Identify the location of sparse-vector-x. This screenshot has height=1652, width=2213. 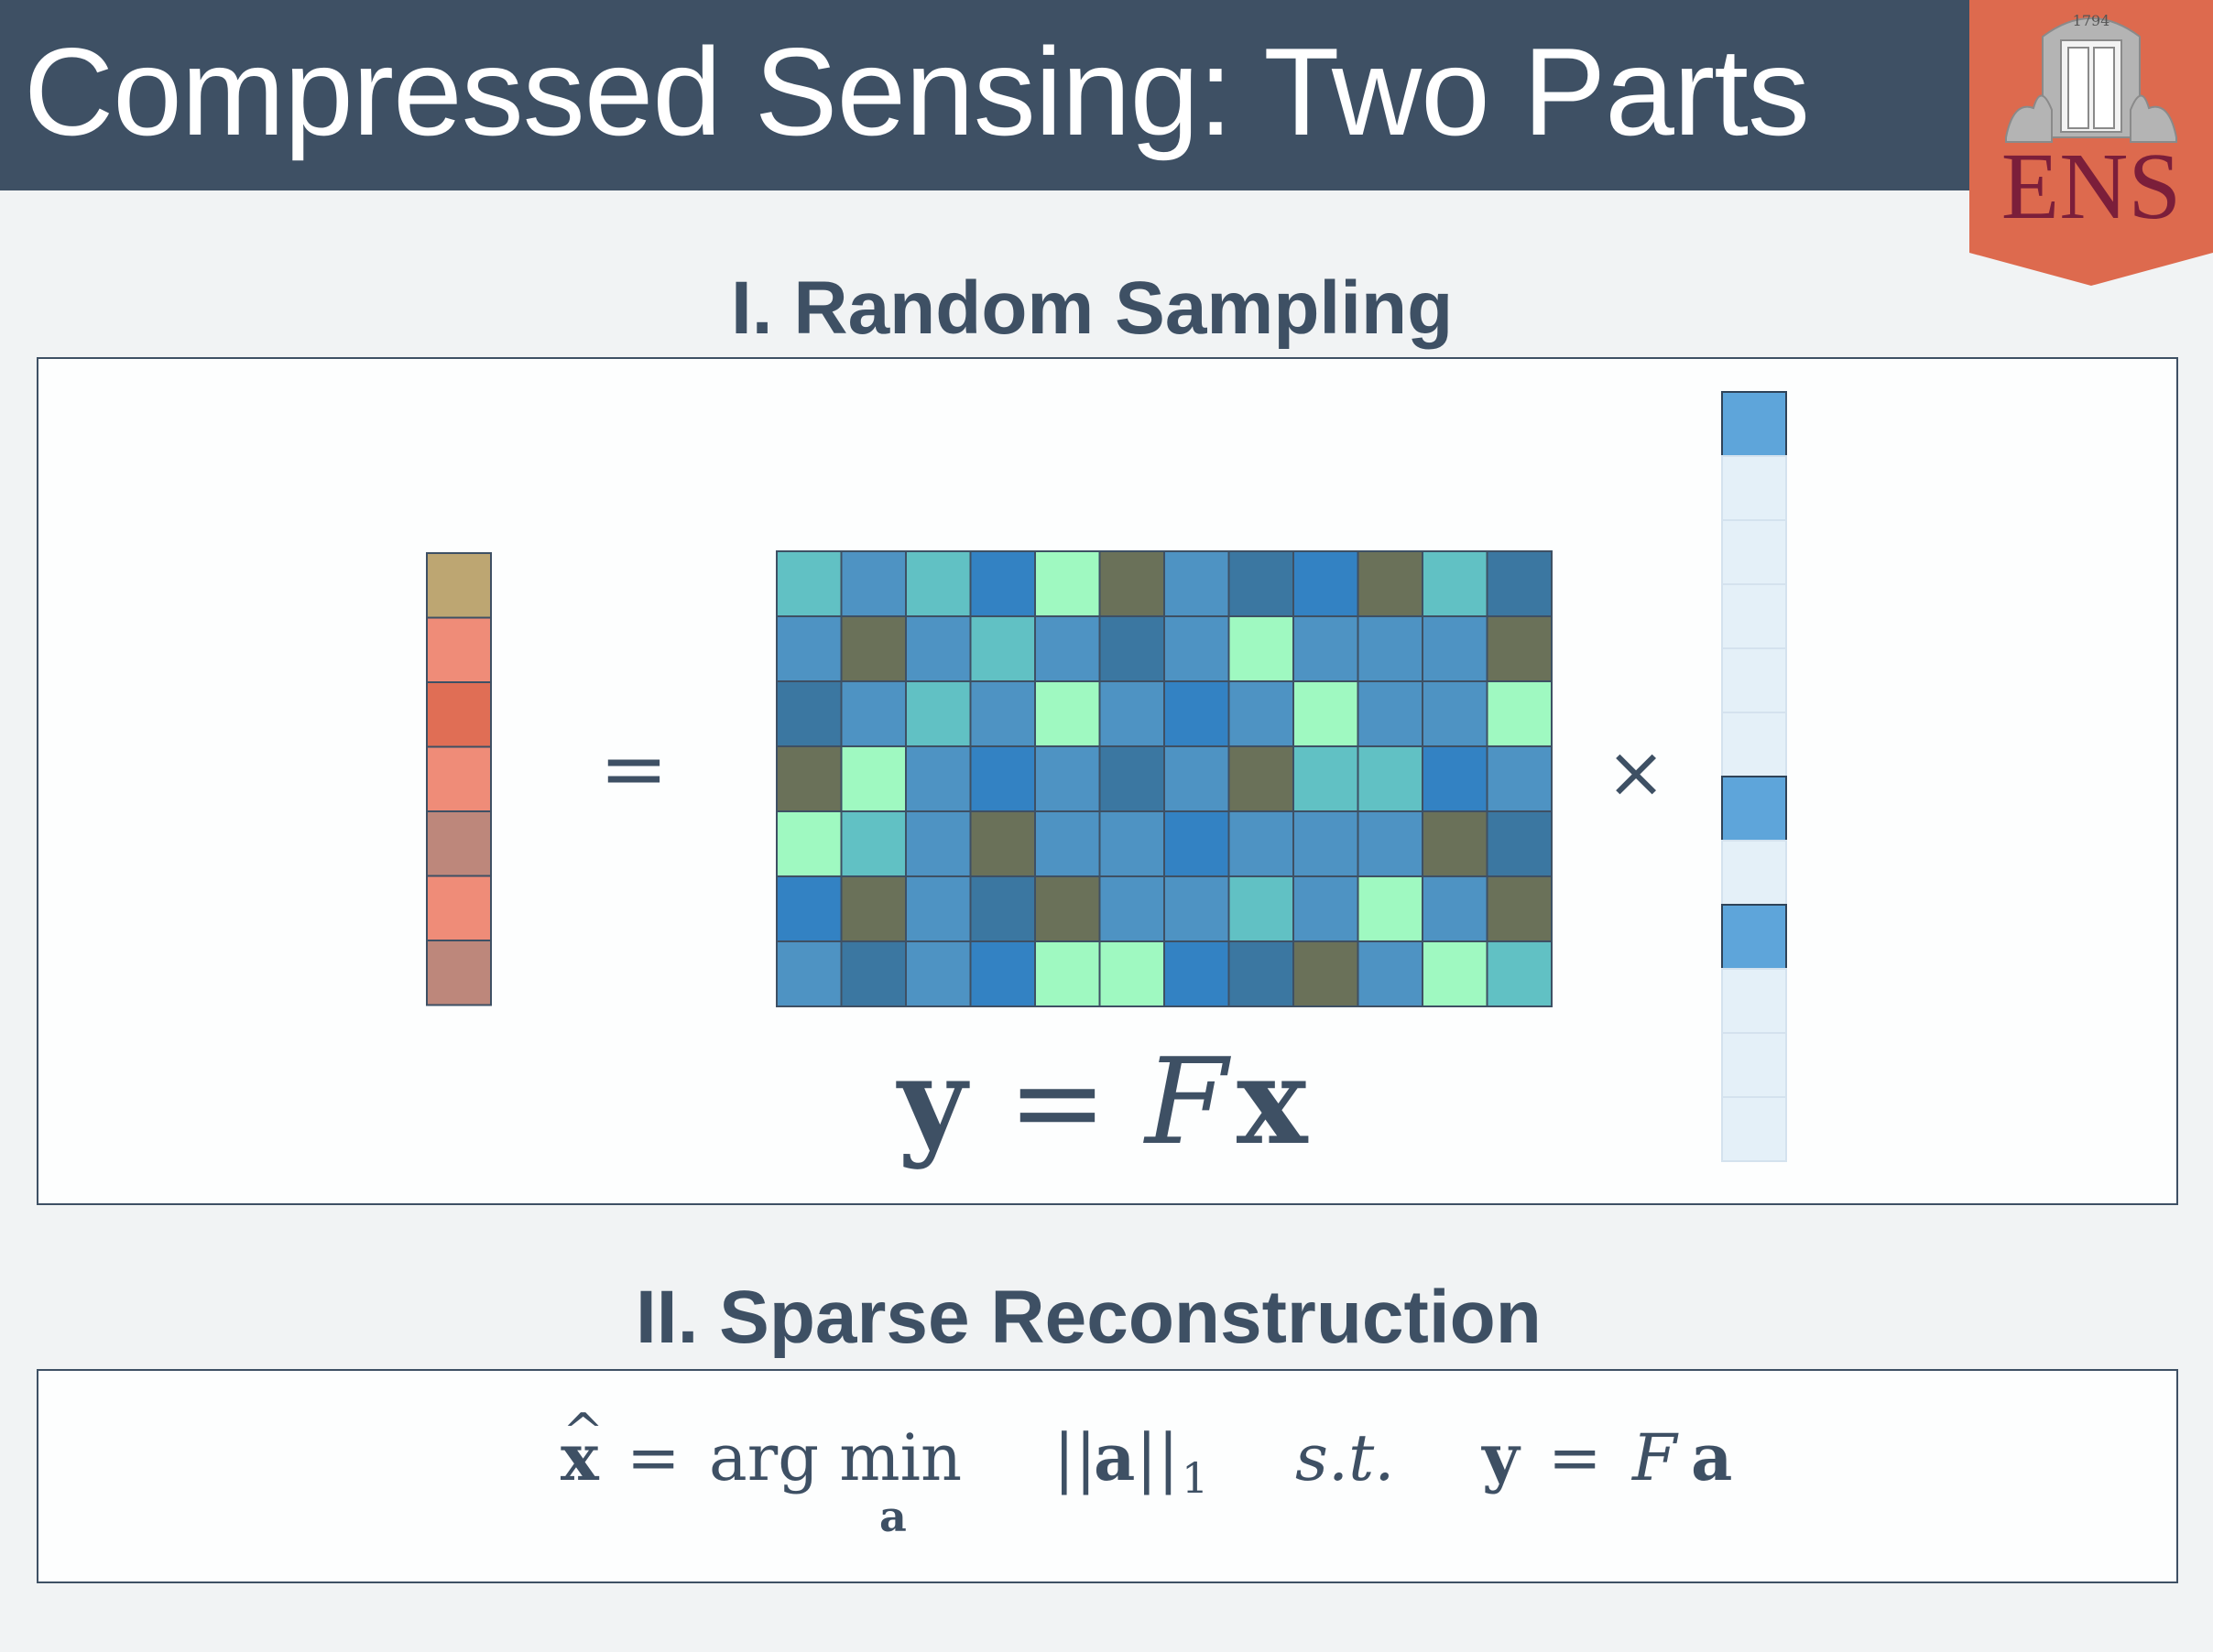
(1754, 777).